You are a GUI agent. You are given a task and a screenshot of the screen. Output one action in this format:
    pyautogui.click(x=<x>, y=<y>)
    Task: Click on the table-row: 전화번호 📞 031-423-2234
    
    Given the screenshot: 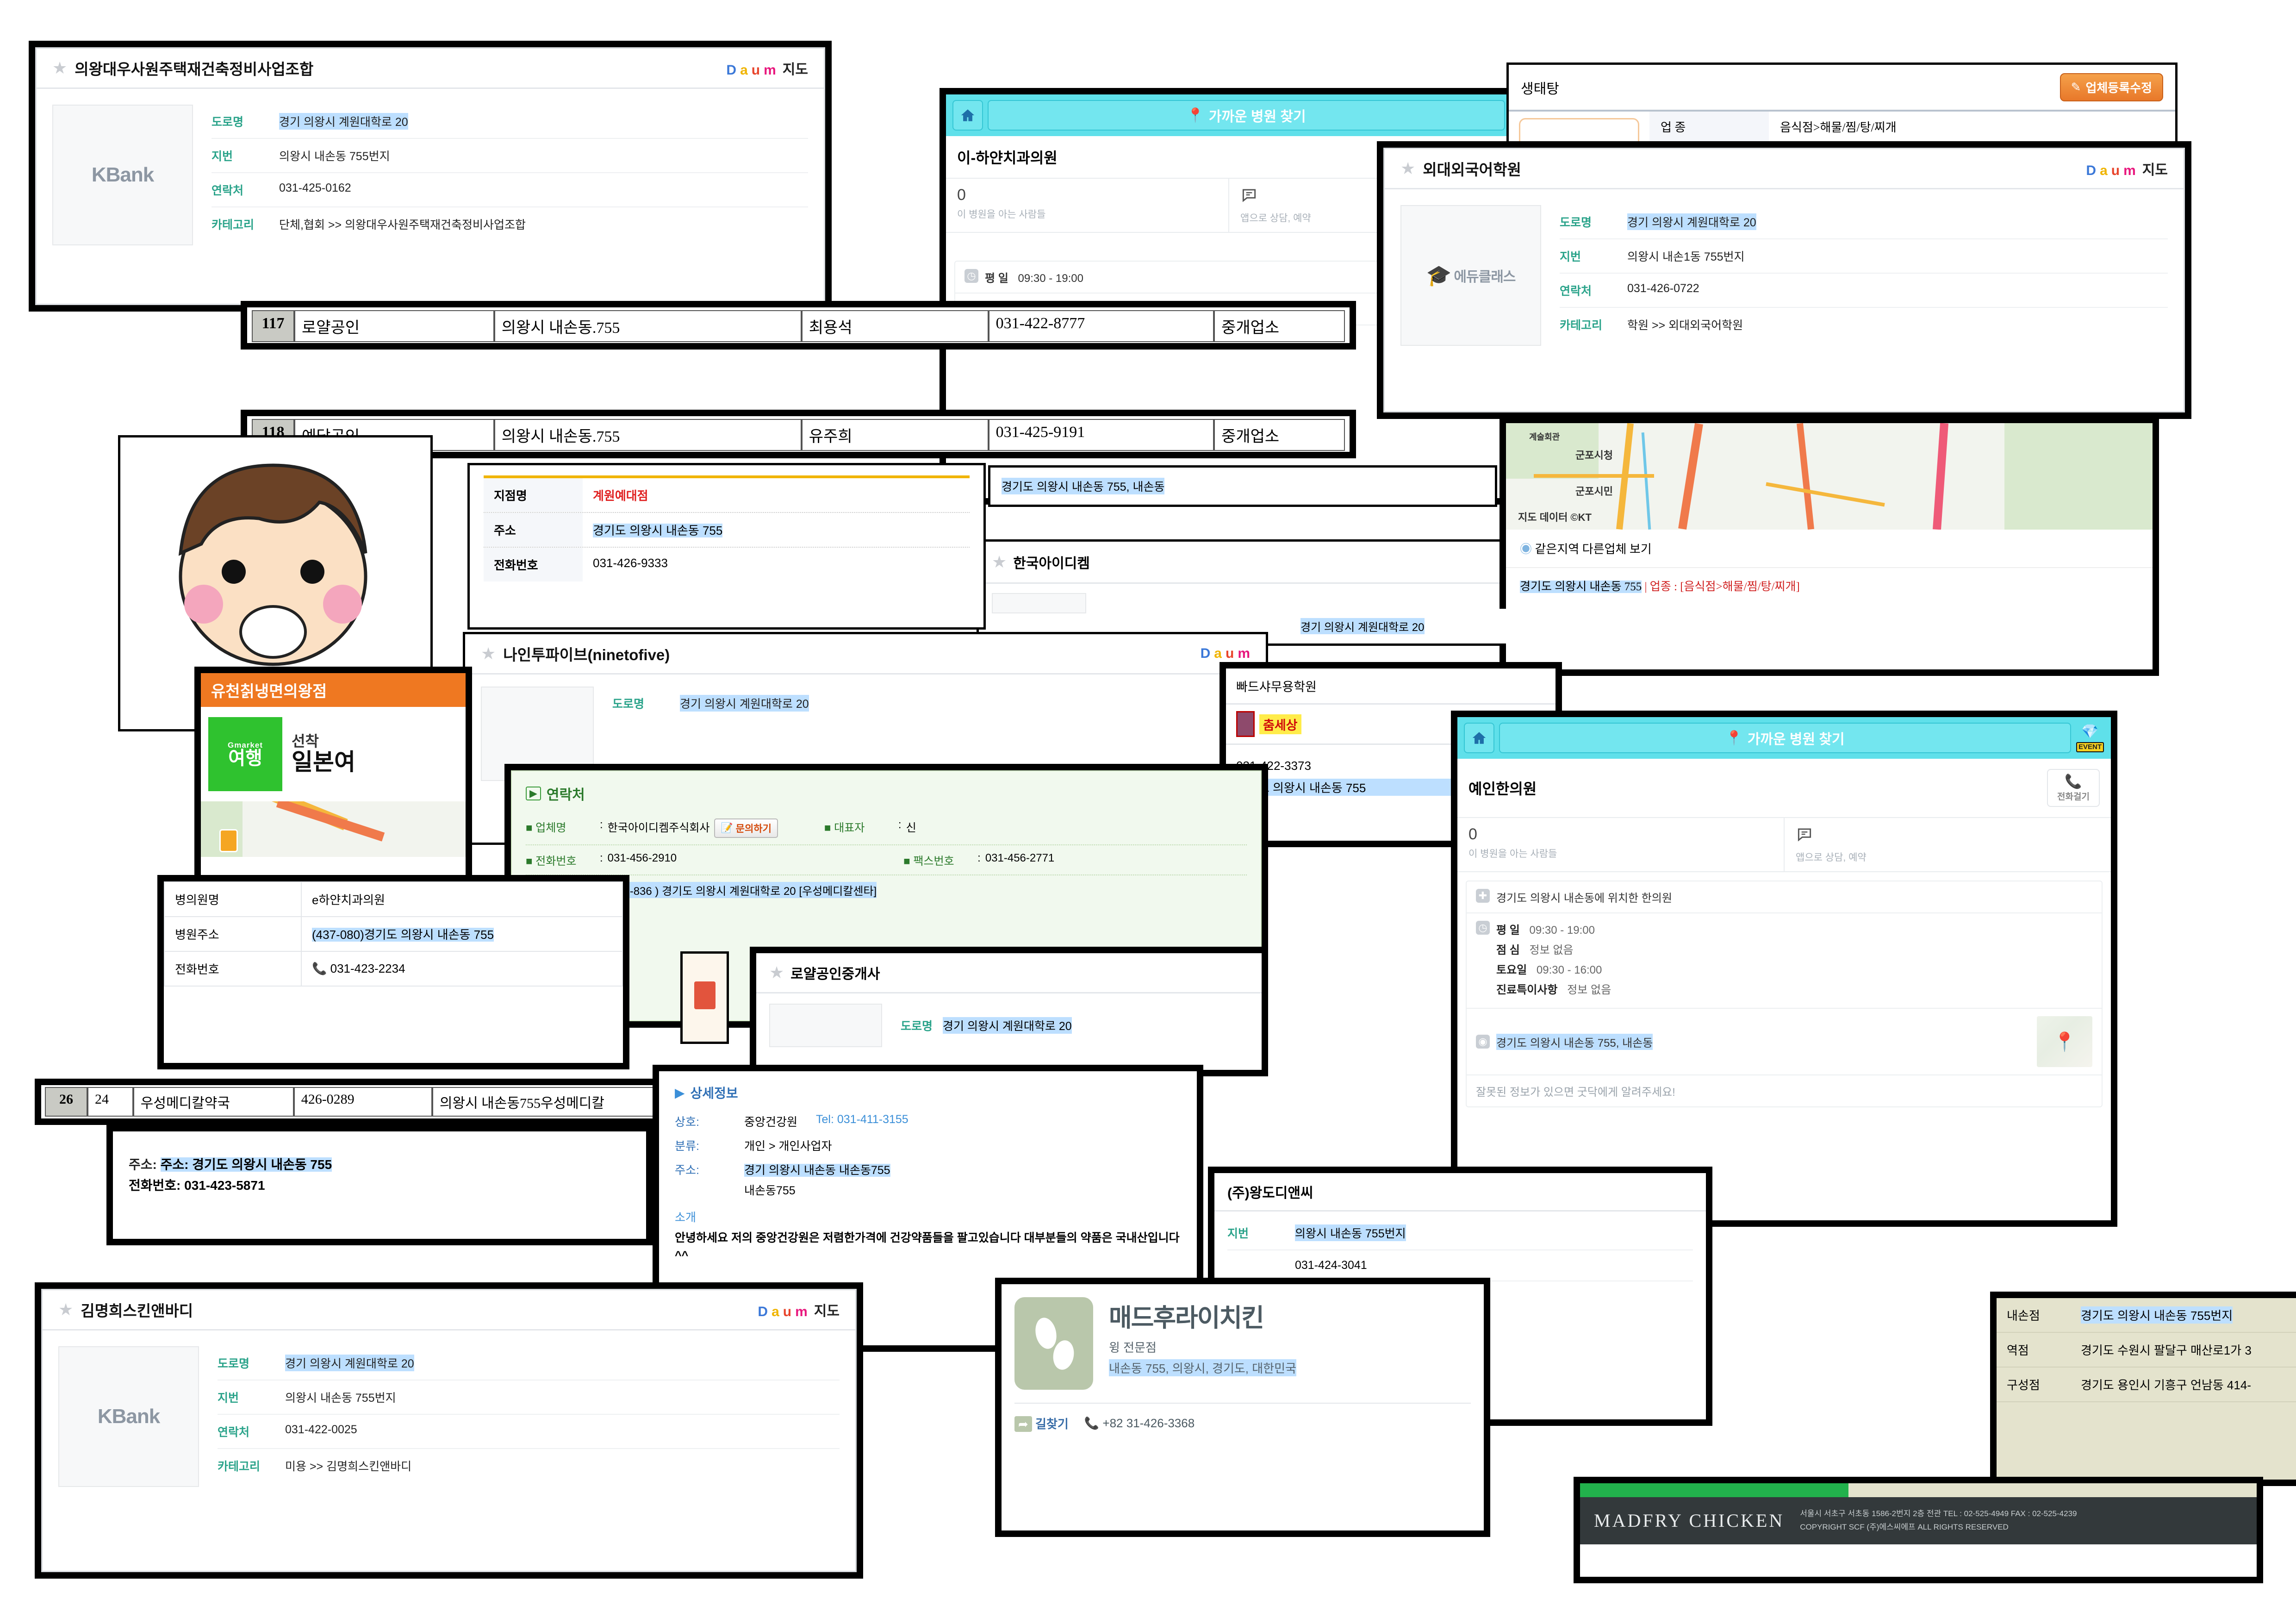 What is the action you would take?
    pyautogui.click(x=393, y=969)
    